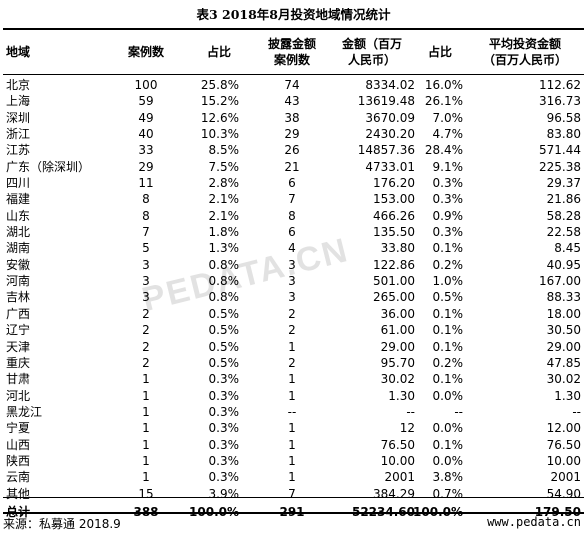 This screenshot has width=587, height=534. What do you see at coordinates (407, 428) in the screenshot?
I see `cell-amount: 12` at bounding box center [407, 428].